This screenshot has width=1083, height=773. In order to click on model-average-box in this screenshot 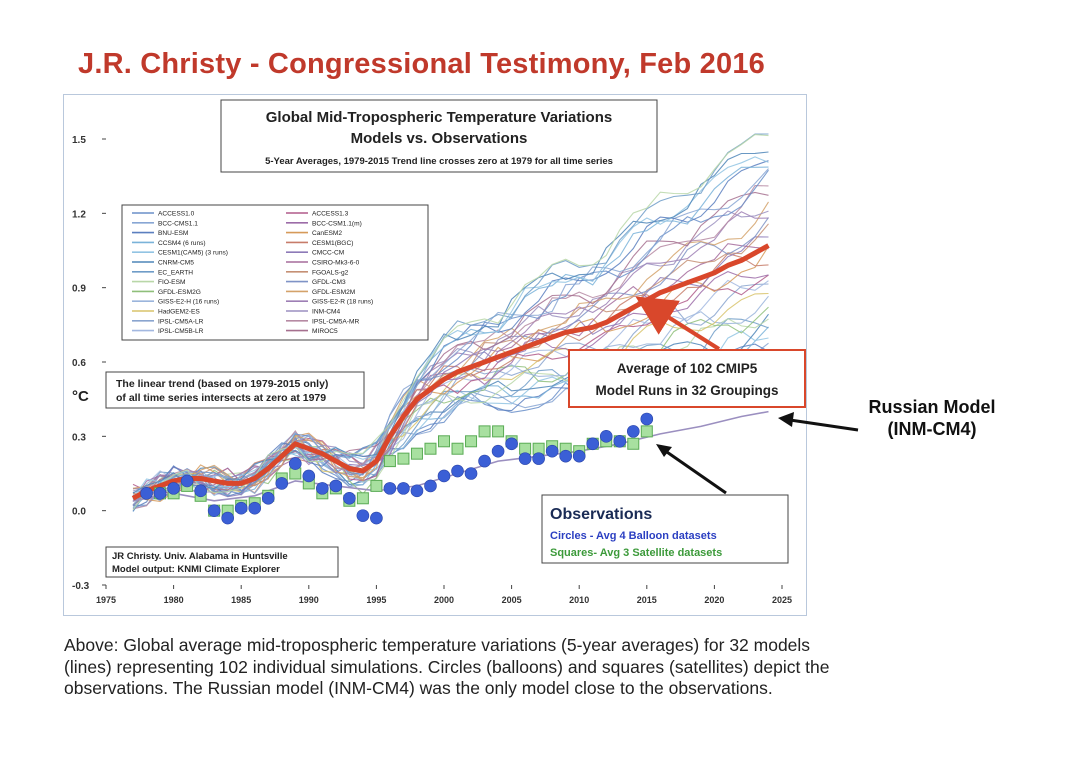, I will do `click(687, 378)`.